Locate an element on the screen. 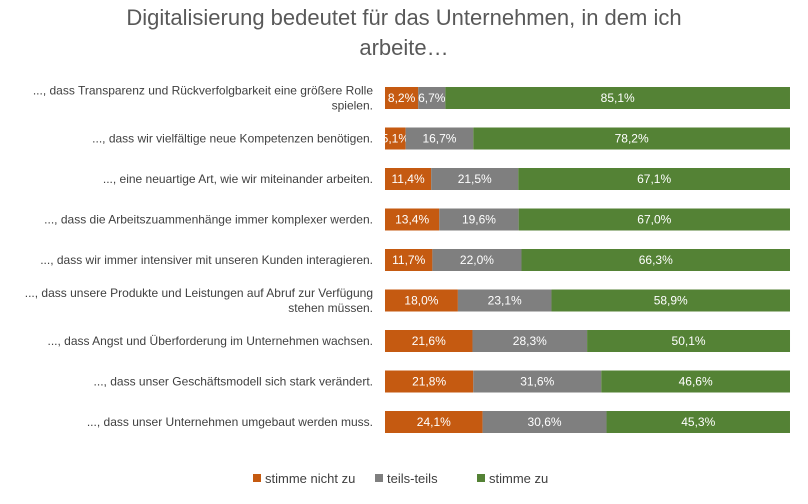 The width and height of the screenshot is (808, 504). legend-label: teils-teils is located at coordinates (412, 478).